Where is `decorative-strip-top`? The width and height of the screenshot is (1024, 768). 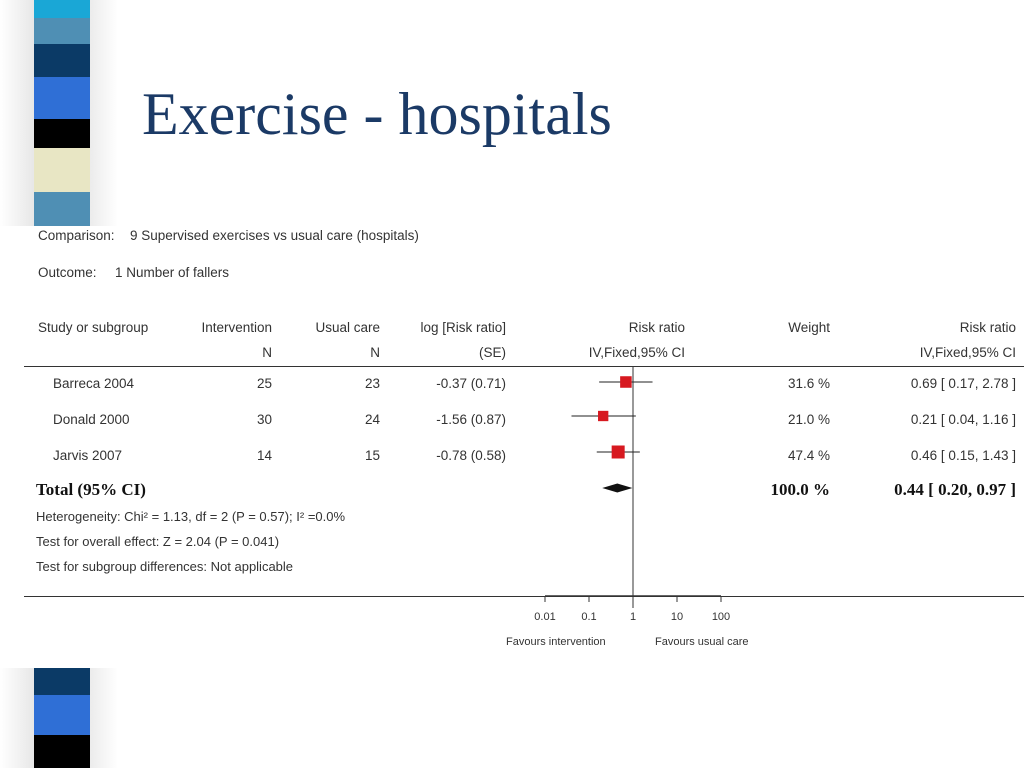
decorative-strip-top is located at coordinates (59, 113).